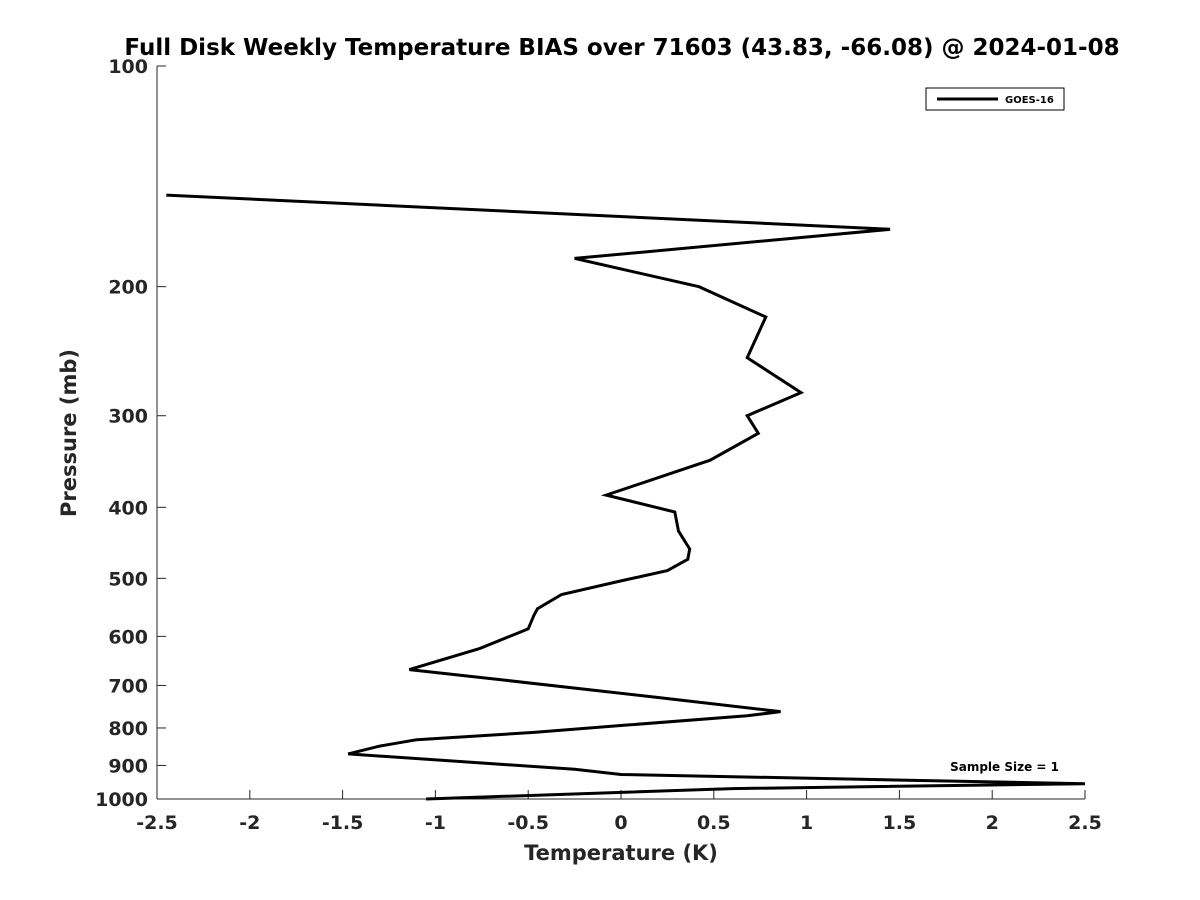  Describe the element at coordinates (1029, 100) in the screenshot. I see `legend-label-goes-16: GOES-16` at that location.